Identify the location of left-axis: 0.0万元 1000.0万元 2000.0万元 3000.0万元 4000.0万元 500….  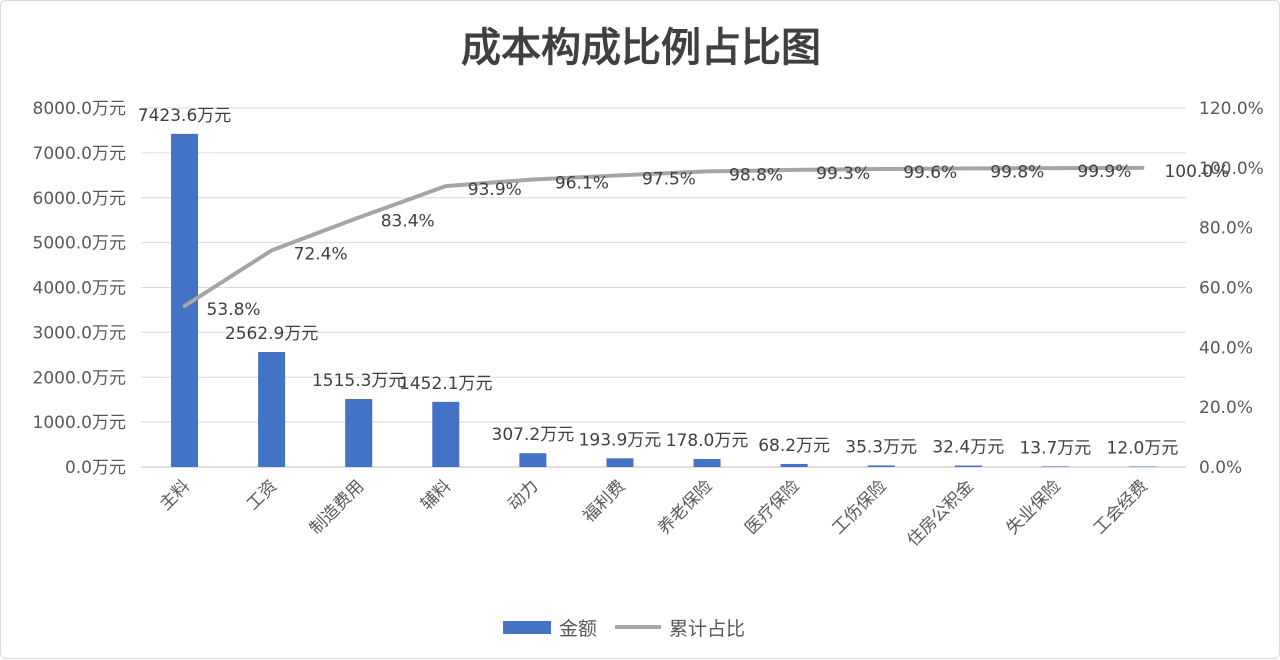
(79, 288).